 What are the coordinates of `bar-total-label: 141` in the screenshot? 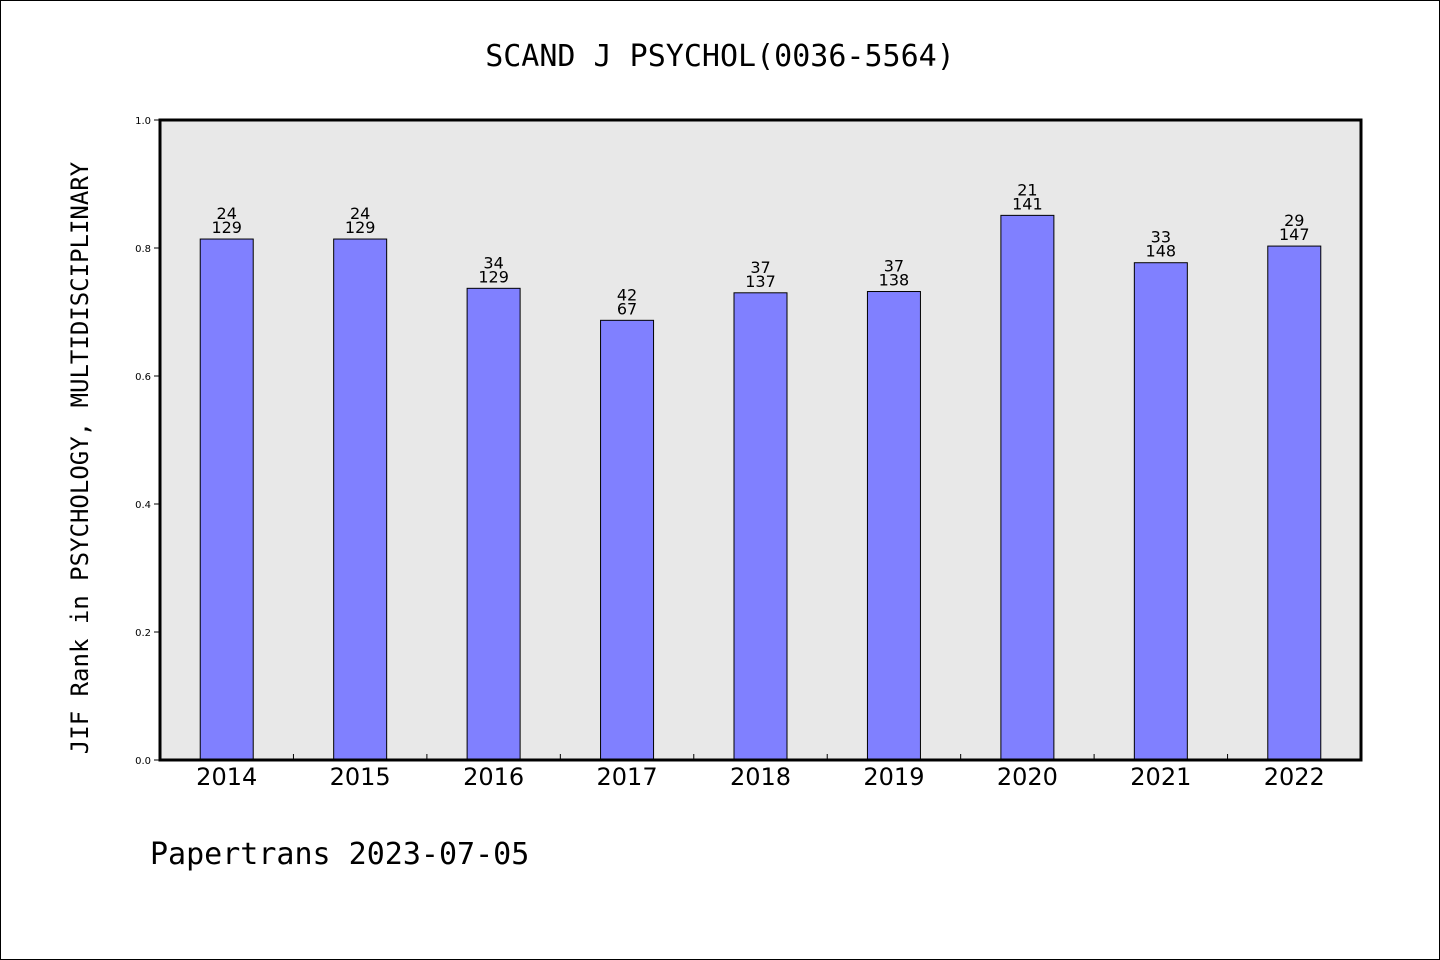 It's located at (1027, 203).